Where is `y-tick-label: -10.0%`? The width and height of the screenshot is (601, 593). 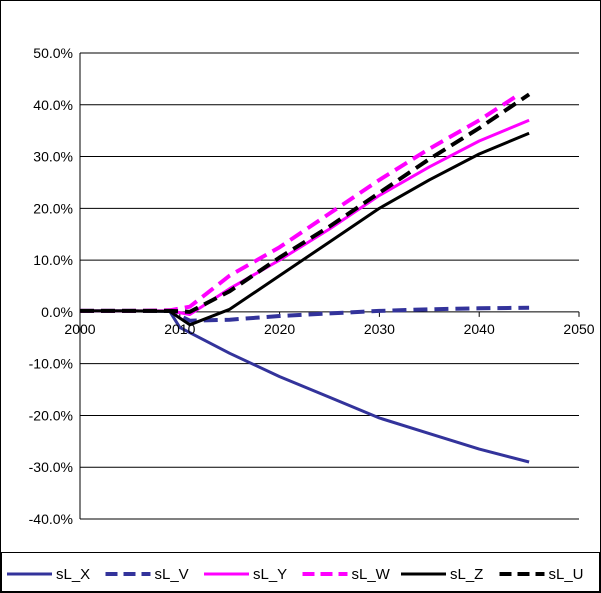 y-tick-label: -10.0% is located at coordinates (51, 364).